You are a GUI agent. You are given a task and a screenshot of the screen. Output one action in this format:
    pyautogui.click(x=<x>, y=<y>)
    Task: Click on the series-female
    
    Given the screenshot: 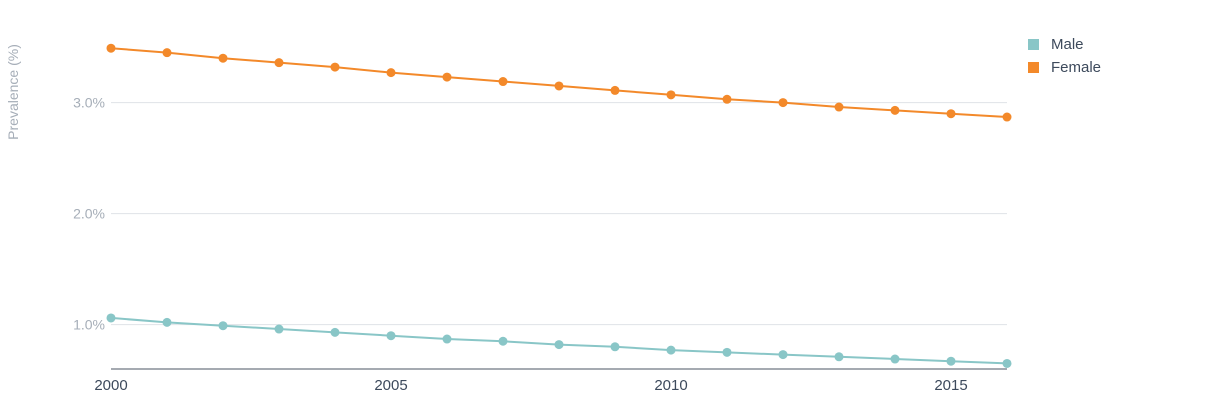 What is the action you would take?
    pyautogui.click(x=559, y=82)
    